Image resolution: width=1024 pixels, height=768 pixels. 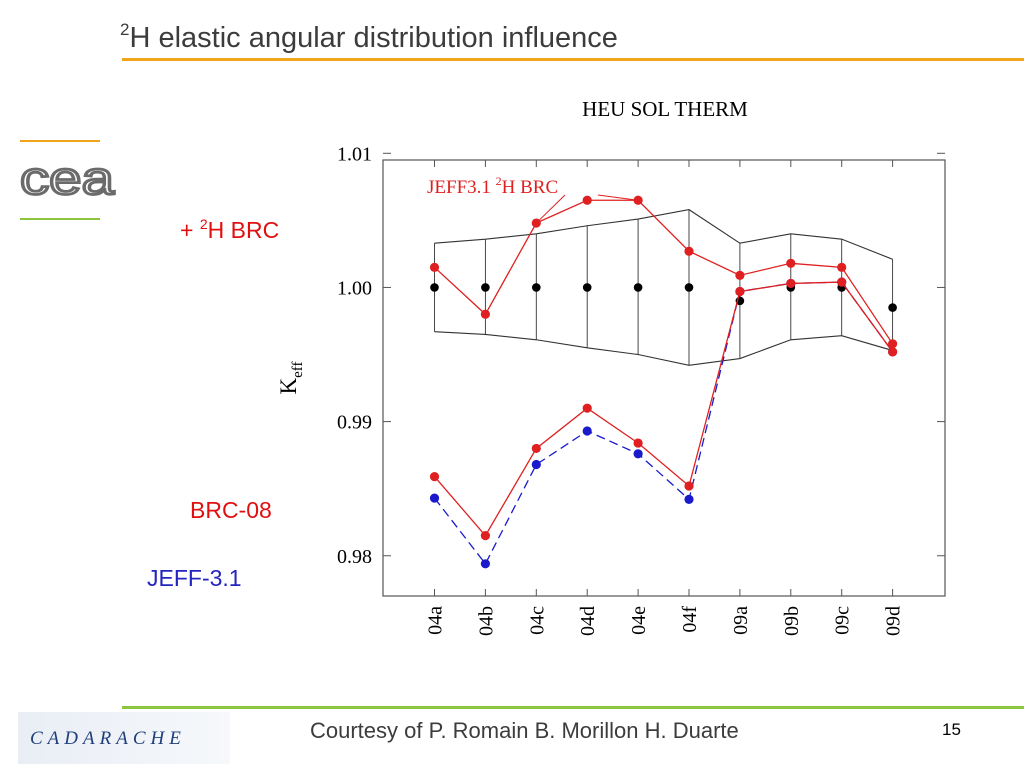 I want to click on x-tick-label: 04b, so click(x=486, y=621).